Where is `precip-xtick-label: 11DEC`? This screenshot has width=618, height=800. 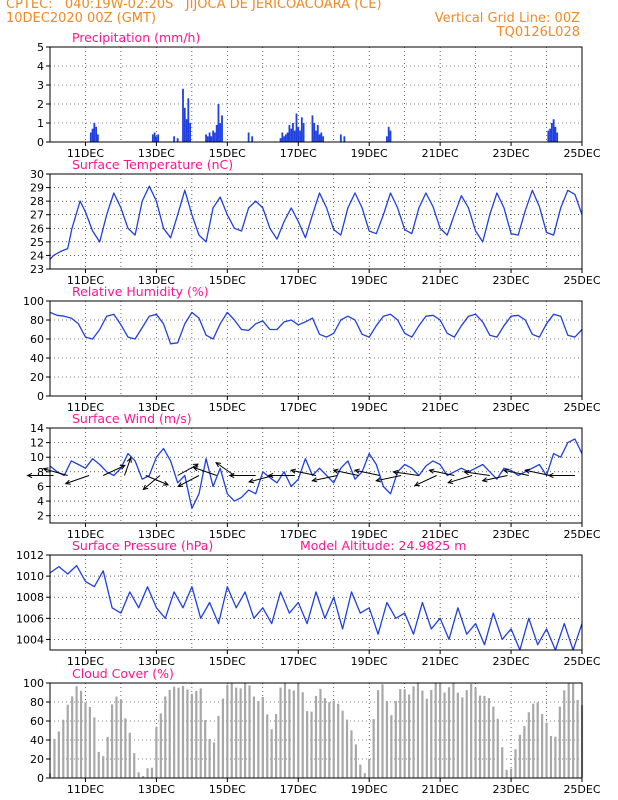 precip-xtick-label: 11DEC is located at coordinates (85, 153).